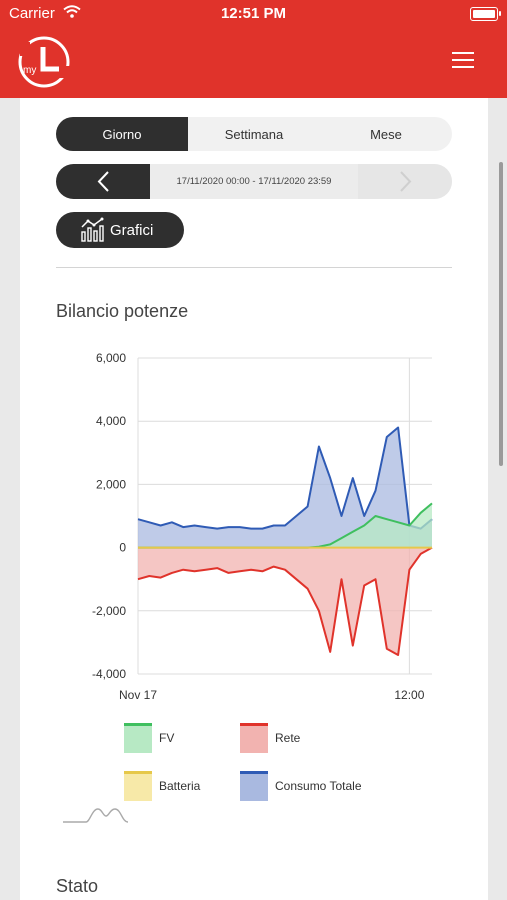  Describe the element at coordinates (270, 738) in the screenshot. I see `legend-rete: Rete` at that location.